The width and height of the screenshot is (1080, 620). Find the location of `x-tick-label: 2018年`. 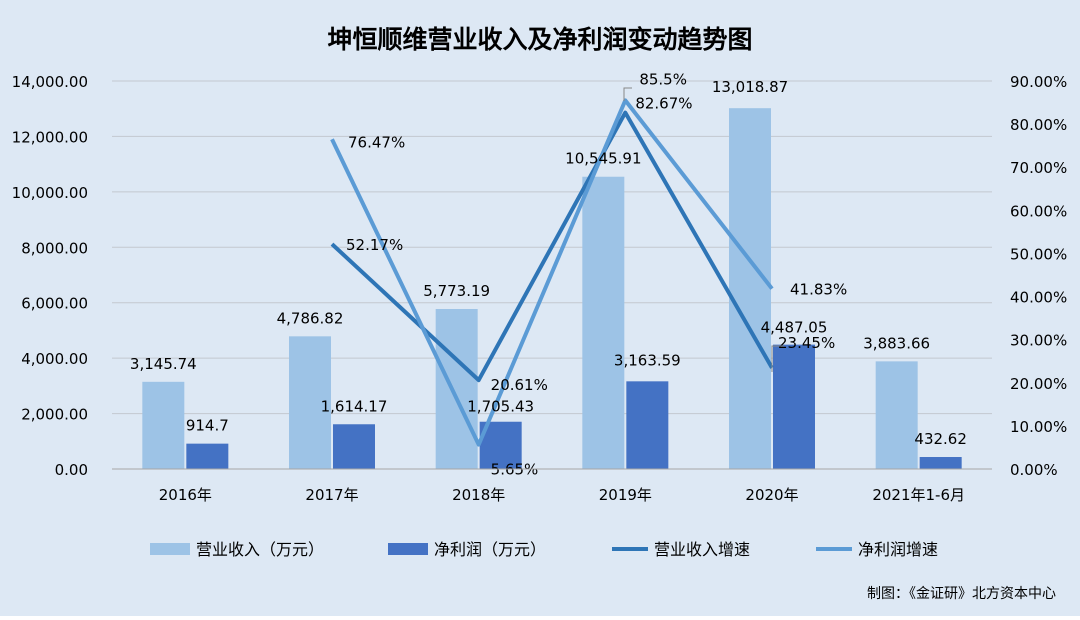

x-tick-label: 2018年 is located at coordinates (478, 495).